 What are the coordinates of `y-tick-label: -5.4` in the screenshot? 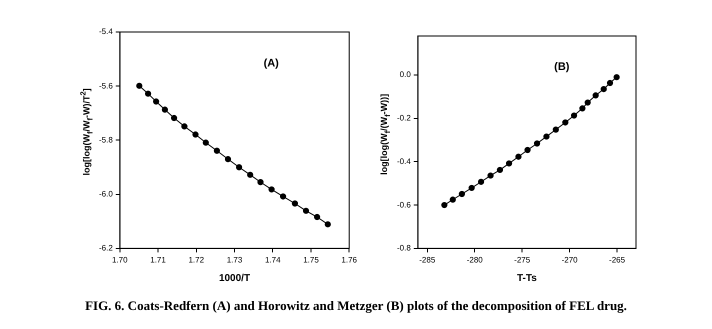 It's located at (106, 31).